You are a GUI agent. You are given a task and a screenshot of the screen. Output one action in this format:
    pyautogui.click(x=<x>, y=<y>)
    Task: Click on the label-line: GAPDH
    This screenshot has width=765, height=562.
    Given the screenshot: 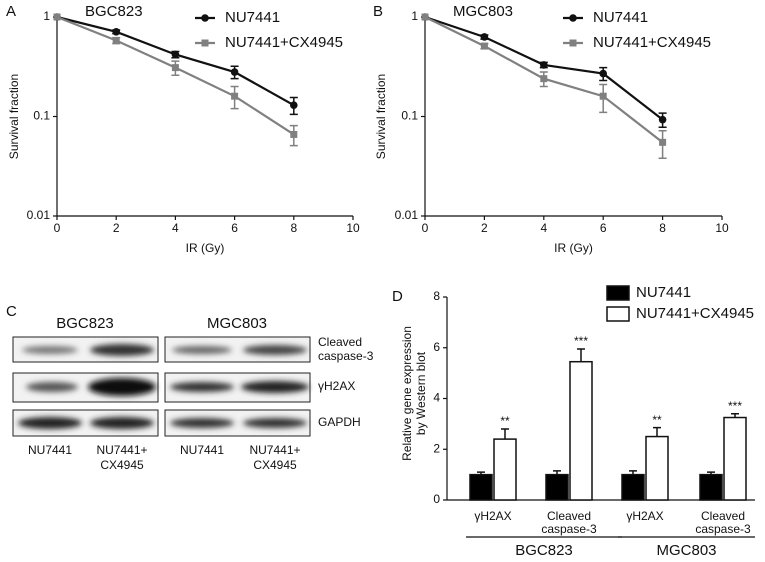 What is the action you would take?
    pyautogui.click(x=339, y=422)
    